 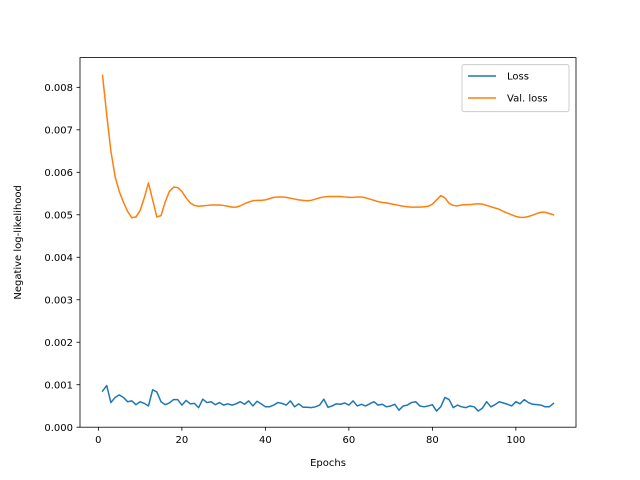 I want to click on legend-label-loss: Loss, so click(x=518, y=77).